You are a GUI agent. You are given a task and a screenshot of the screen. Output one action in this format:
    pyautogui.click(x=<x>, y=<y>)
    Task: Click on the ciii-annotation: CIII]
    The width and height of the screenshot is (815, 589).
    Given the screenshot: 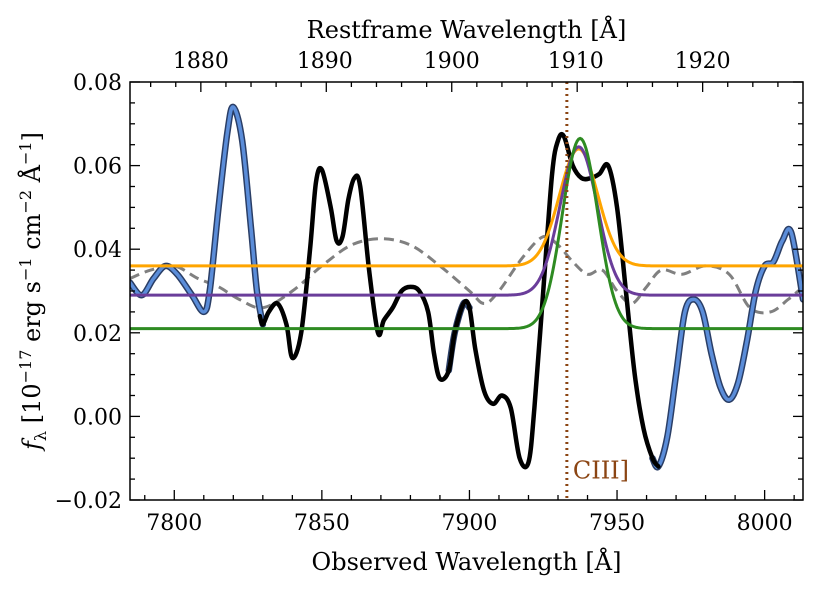 What is the action you would take?
    pyautogui.click(x=601, y=471)
    